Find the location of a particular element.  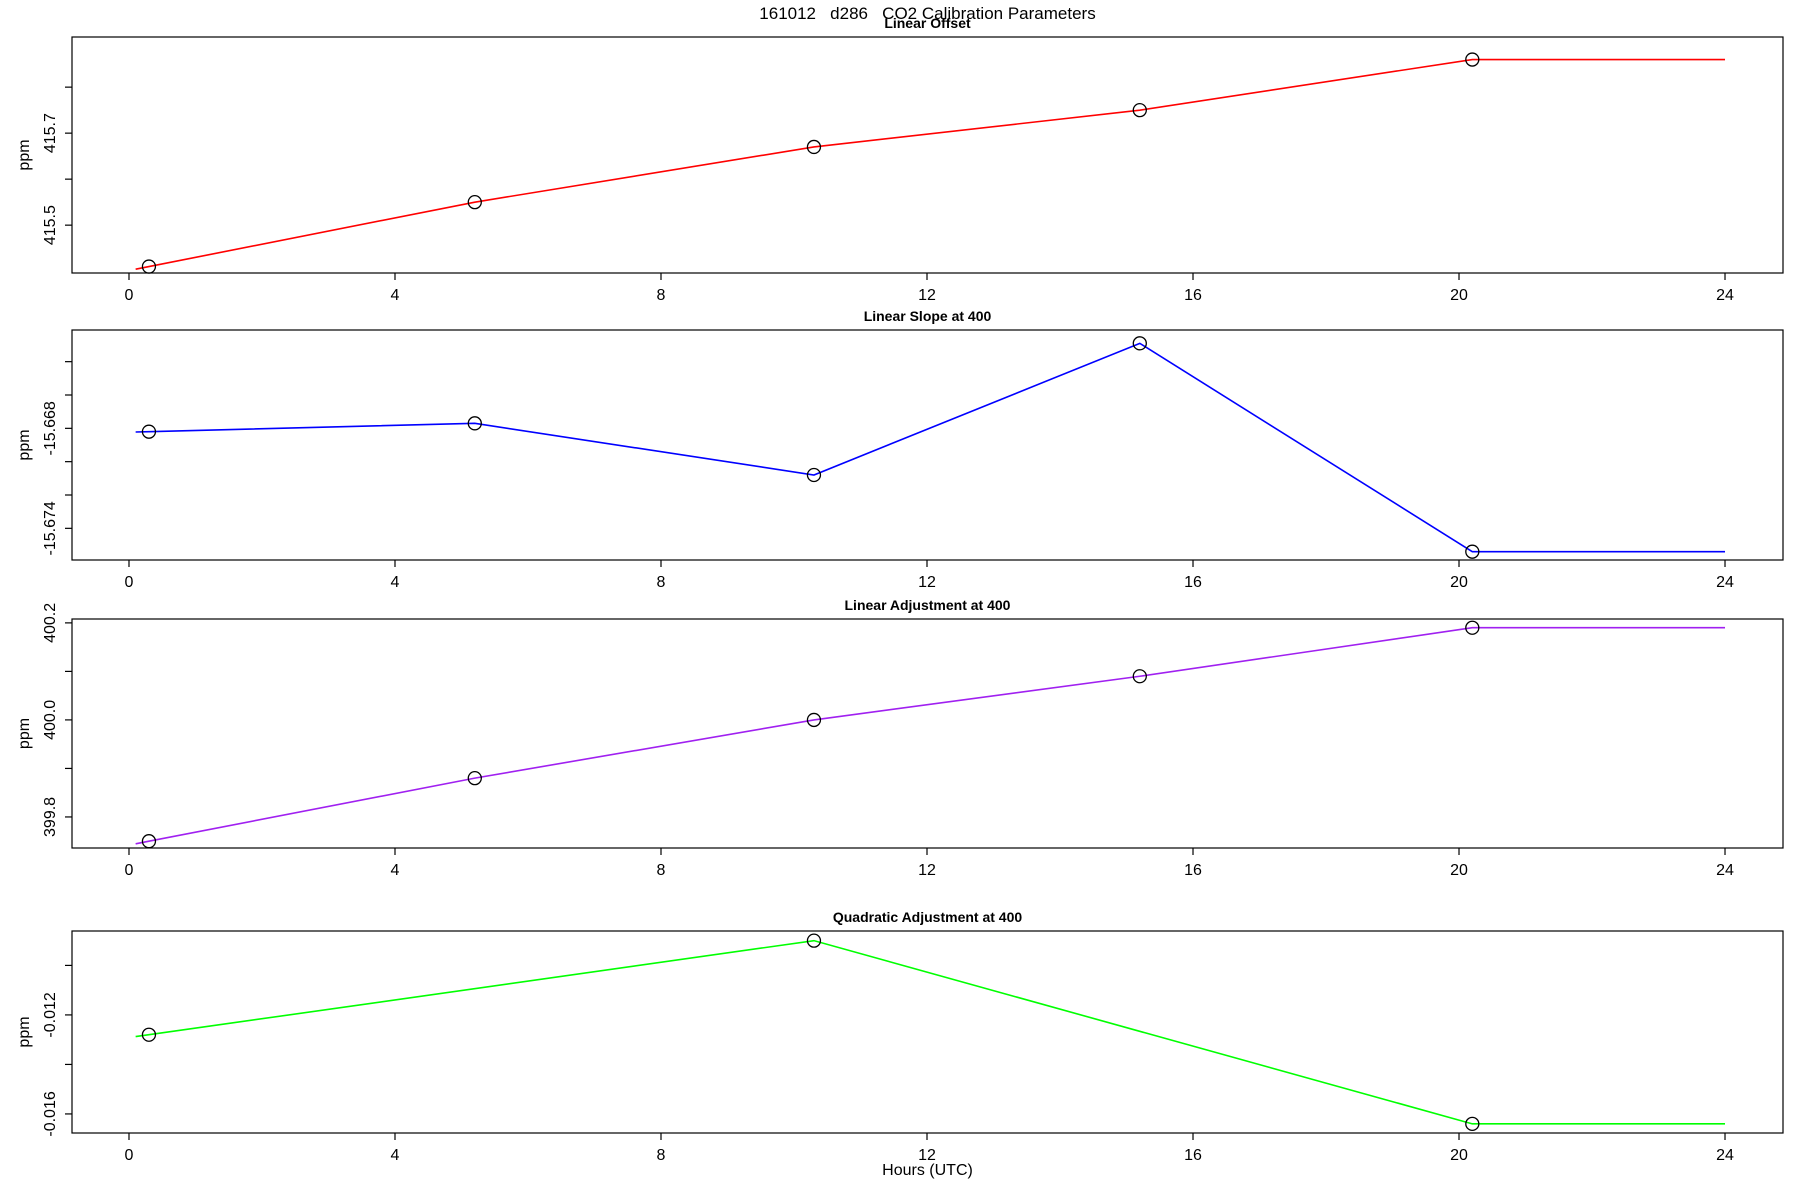

x-axis-label: Hours (UTC) is located at coordinates (927, 1170).